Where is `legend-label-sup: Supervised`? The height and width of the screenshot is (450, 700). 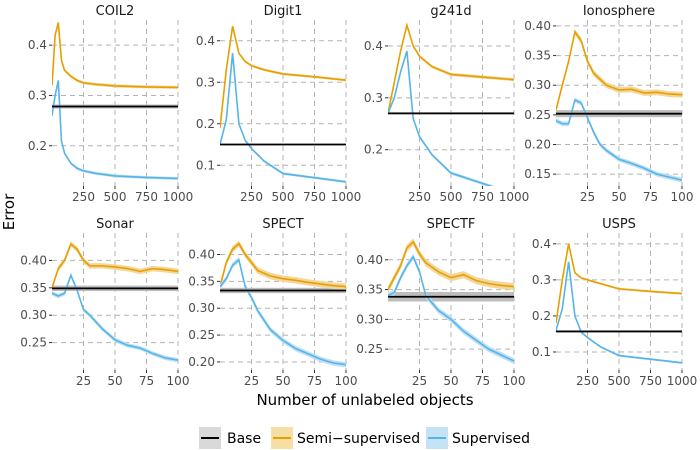 legend-label-sup: Supervised is located at coordinates (491, 439).